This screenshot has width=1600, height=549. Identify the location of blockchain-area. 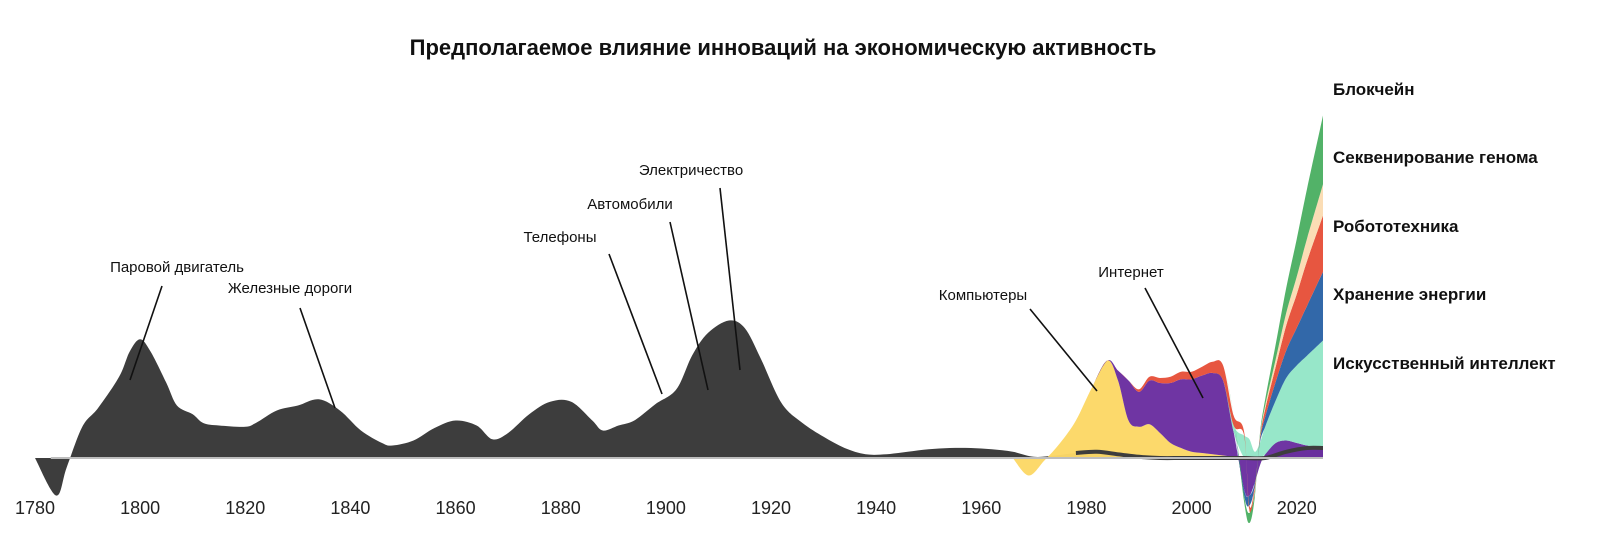
(1167, 319).